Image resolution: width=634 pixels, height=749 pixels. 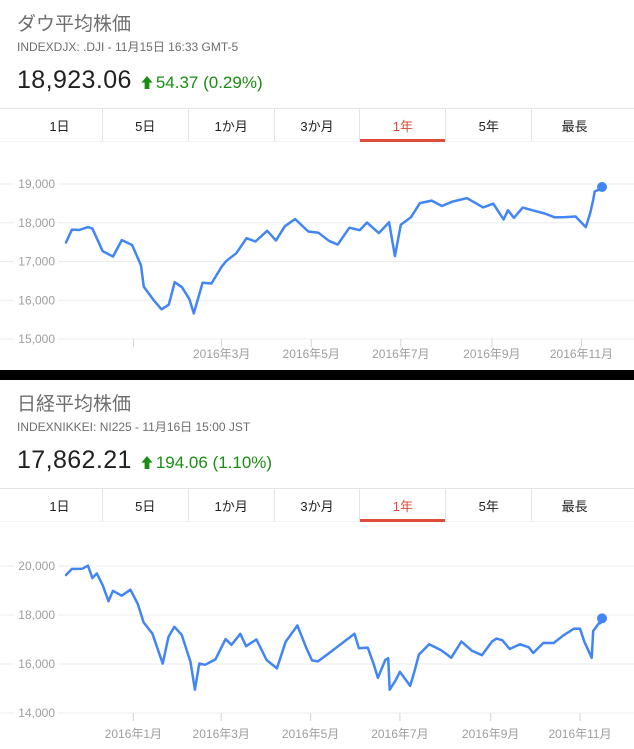 I want to click on index-change: 54.37 (0.29%), so click(x=209, y=82).